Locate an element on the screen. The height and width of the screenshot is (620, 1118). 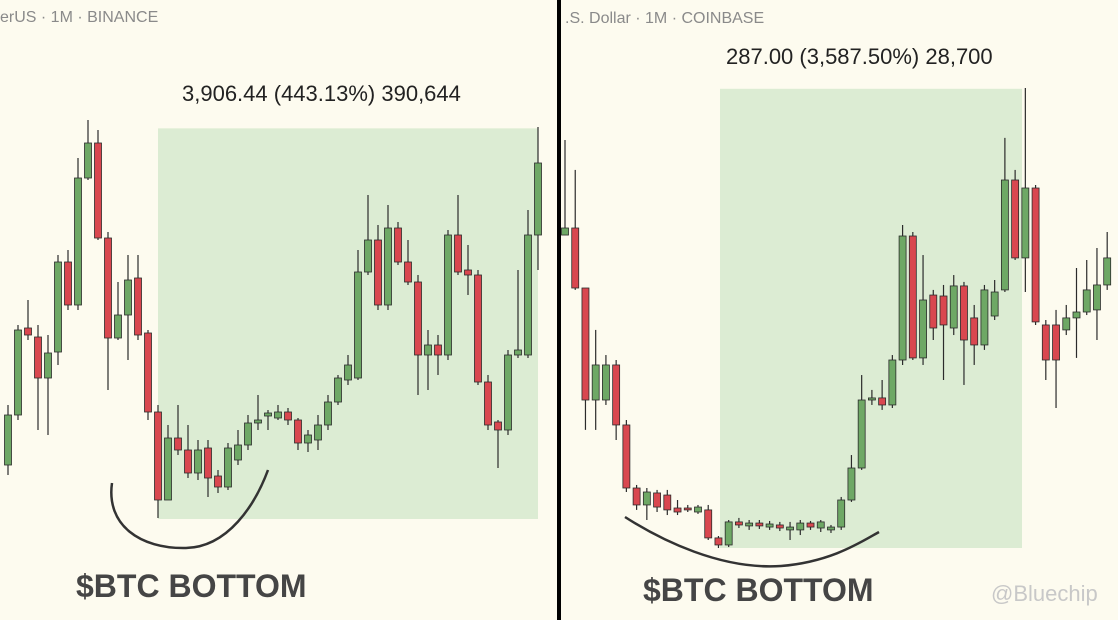
range-annotation: 3,906.44 (443.13%) 390,644 is located at coordinates (321, 93).